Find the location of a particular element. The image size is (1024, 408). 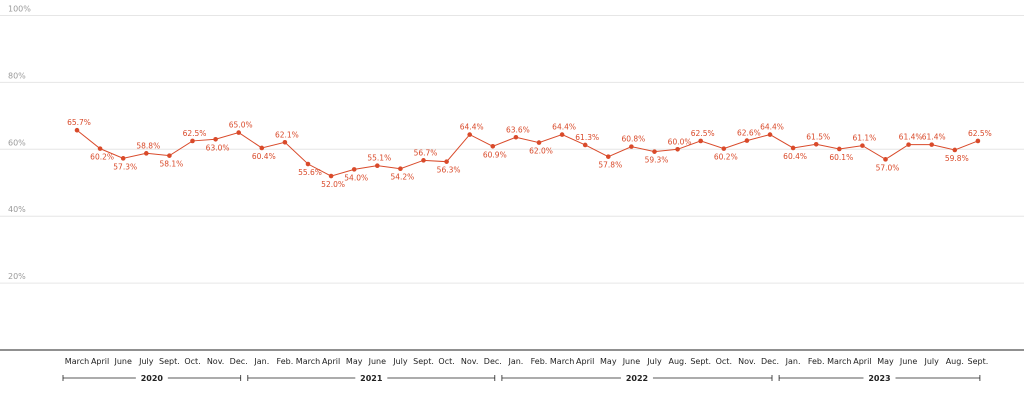

data-label: 54.2% is located at coordinates (402, 177).